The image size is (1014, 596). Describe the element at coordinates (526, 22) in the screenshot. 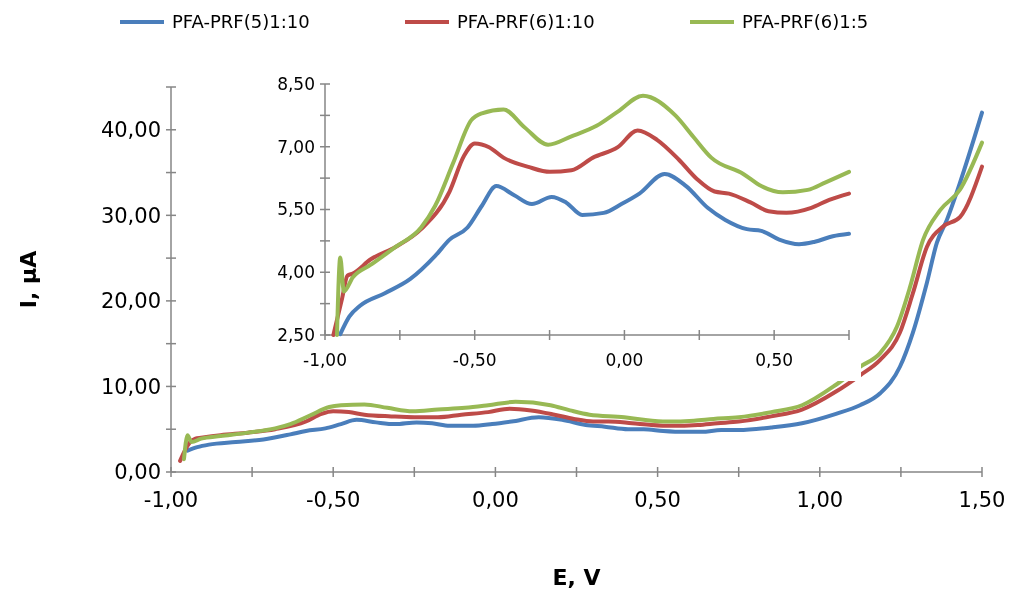

I see `legend-label: PFA-PRF(6)1:10` at that location.